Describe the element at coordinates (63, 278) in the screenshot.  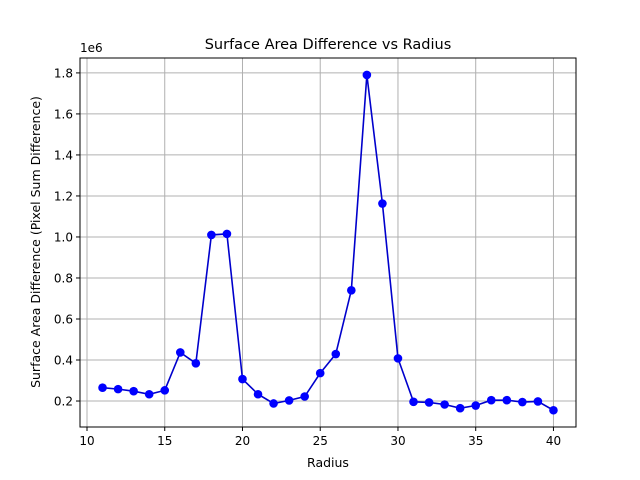
I see `y-tick-label: 0.8` at that location.